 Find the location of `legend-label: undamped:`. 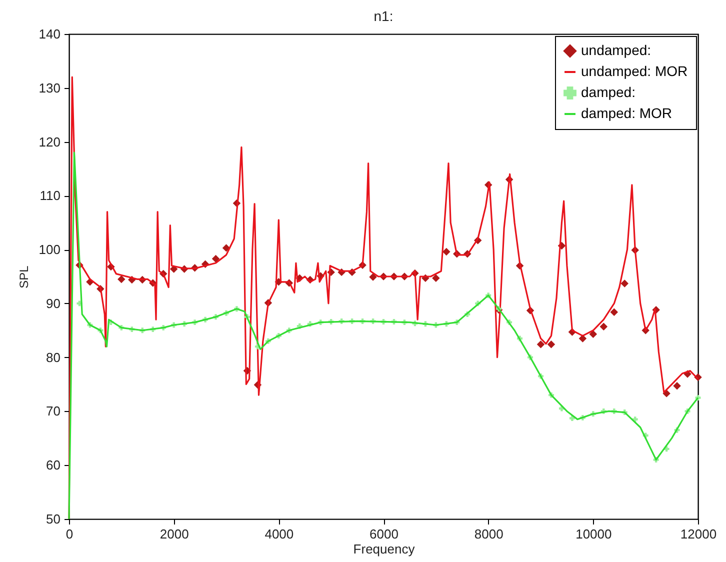

legend-label: undamped: is located at coordinates (616, 50).